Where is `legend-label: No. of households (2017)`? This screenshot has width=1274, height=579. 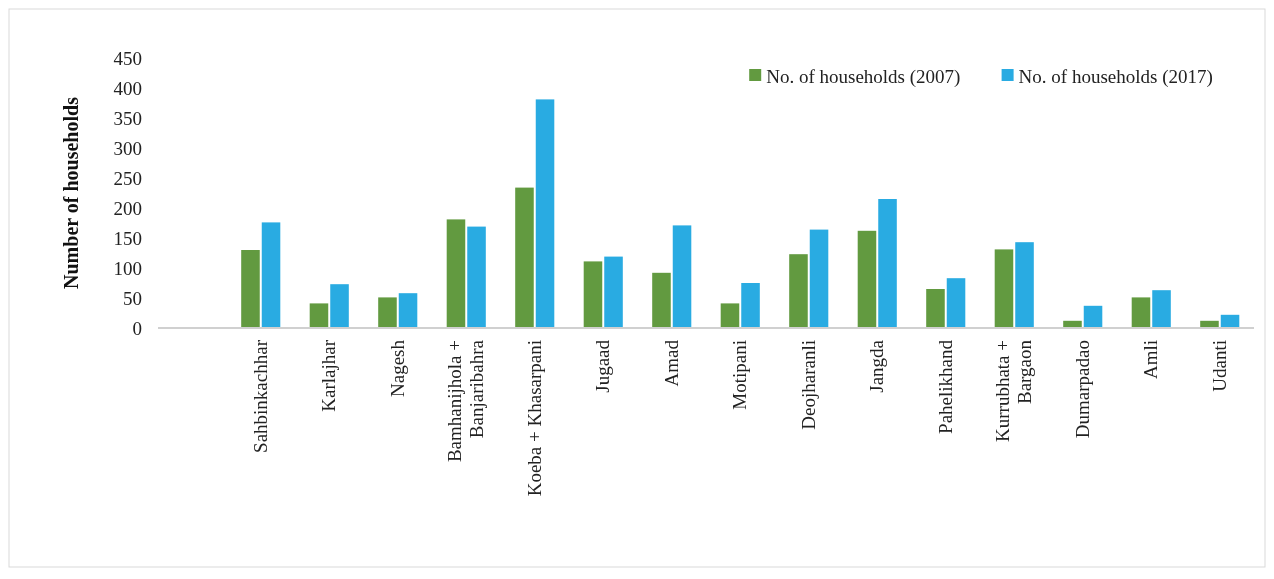
legend-label: No. of households (2017) is located at coordinates (1115, 76).